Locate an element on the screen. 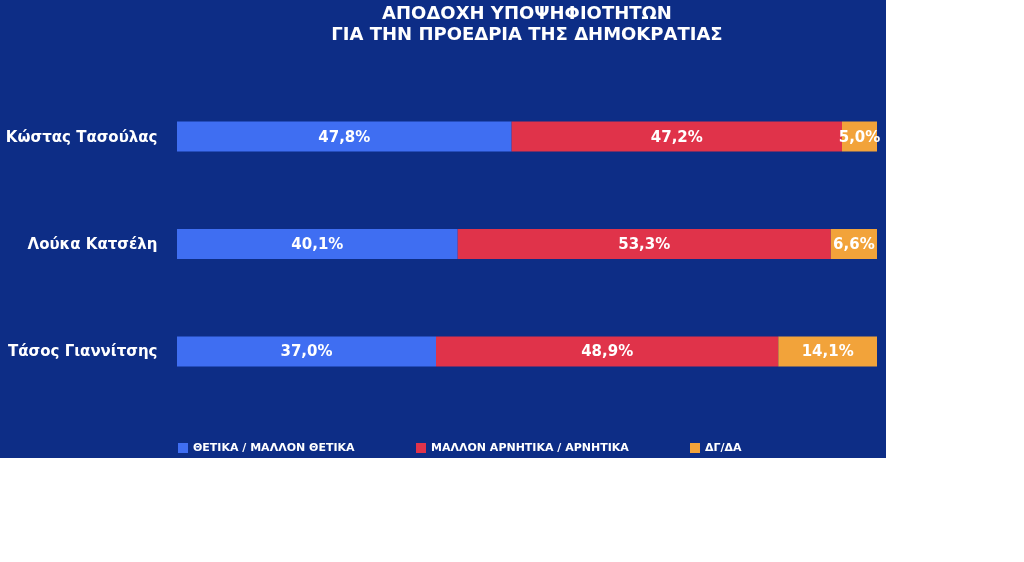 This screenshot has width=1024, height=562. chart-subtitle: ΓΙΑ ΤΗΝ ΠΡΟΕΔΡΙΑ ΤΗΣ ΔΗΜΟΚΡΑΤΙΑΣ is located at coordinates (527, 33).